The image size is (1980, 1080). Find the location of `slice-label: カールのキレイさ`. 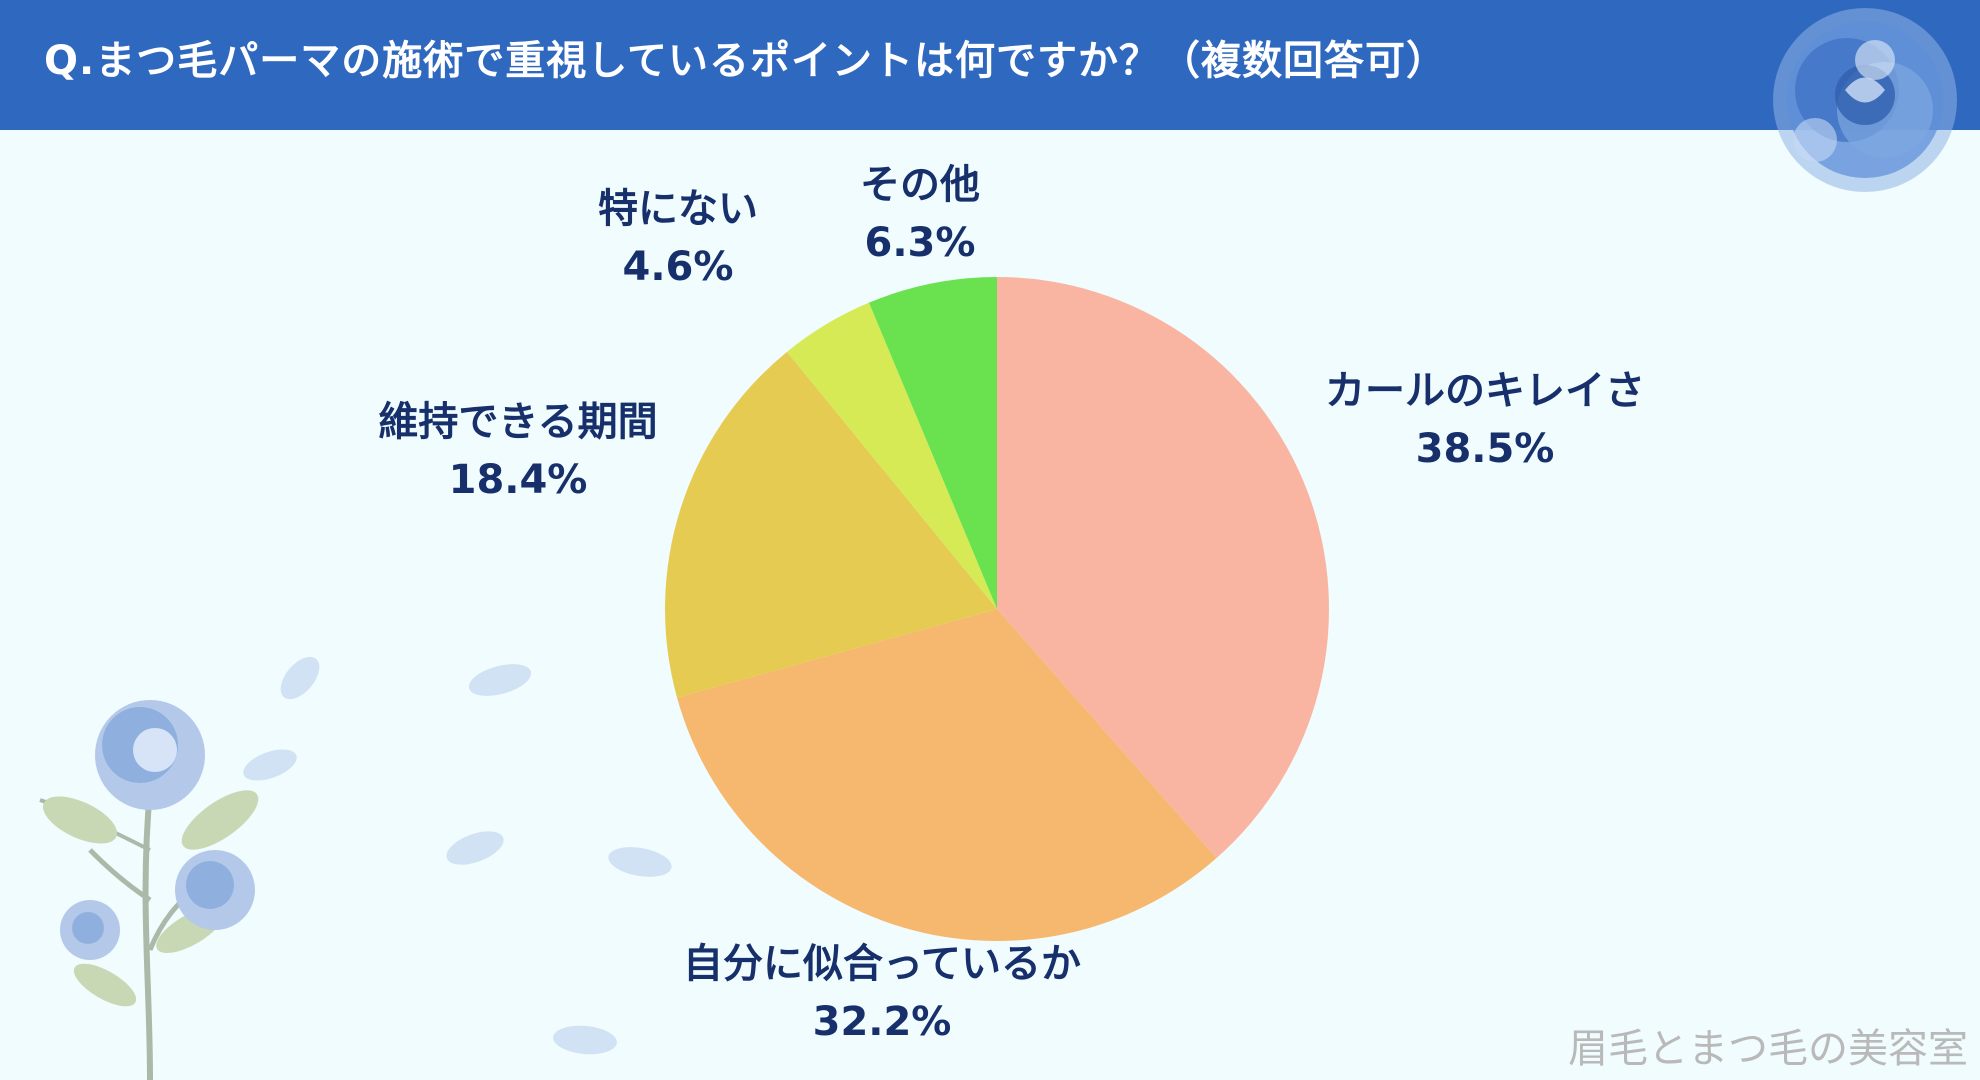

slice-label: カールのキレイさ is located at coordinates (1485, 391).